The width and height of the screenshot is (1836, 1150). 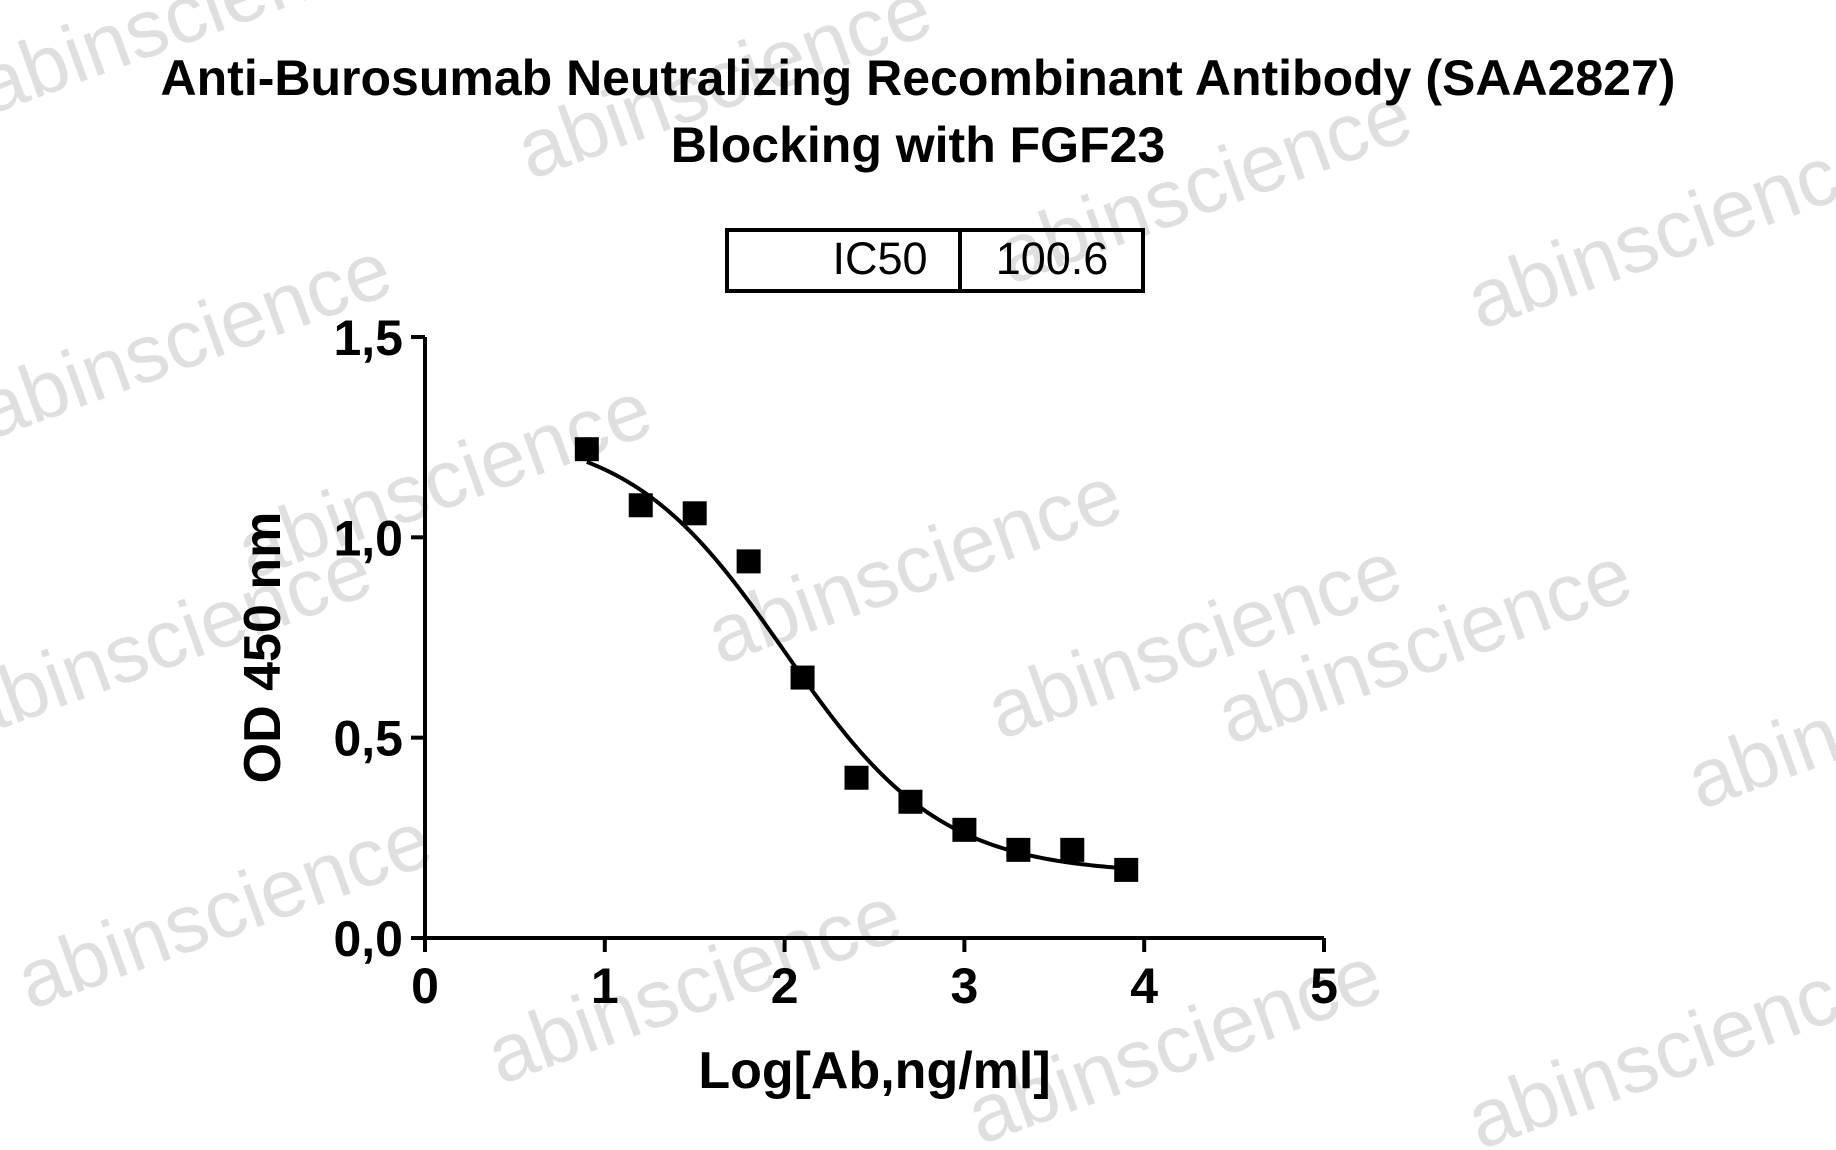 I want to click on chart-title-line-2: Blocking with FGF23, so click(x=918, y=145).